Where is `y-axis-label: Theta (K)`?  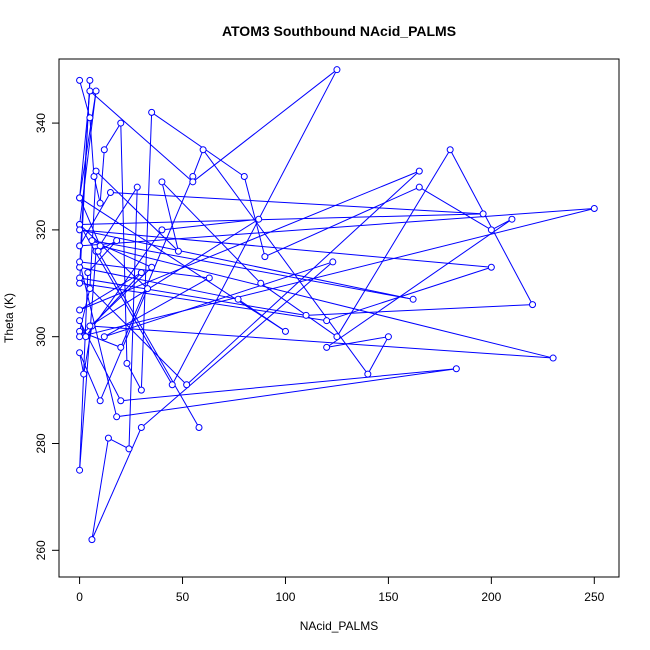 y-axis-label: Theta (K) is located at coordinates (9, 318).